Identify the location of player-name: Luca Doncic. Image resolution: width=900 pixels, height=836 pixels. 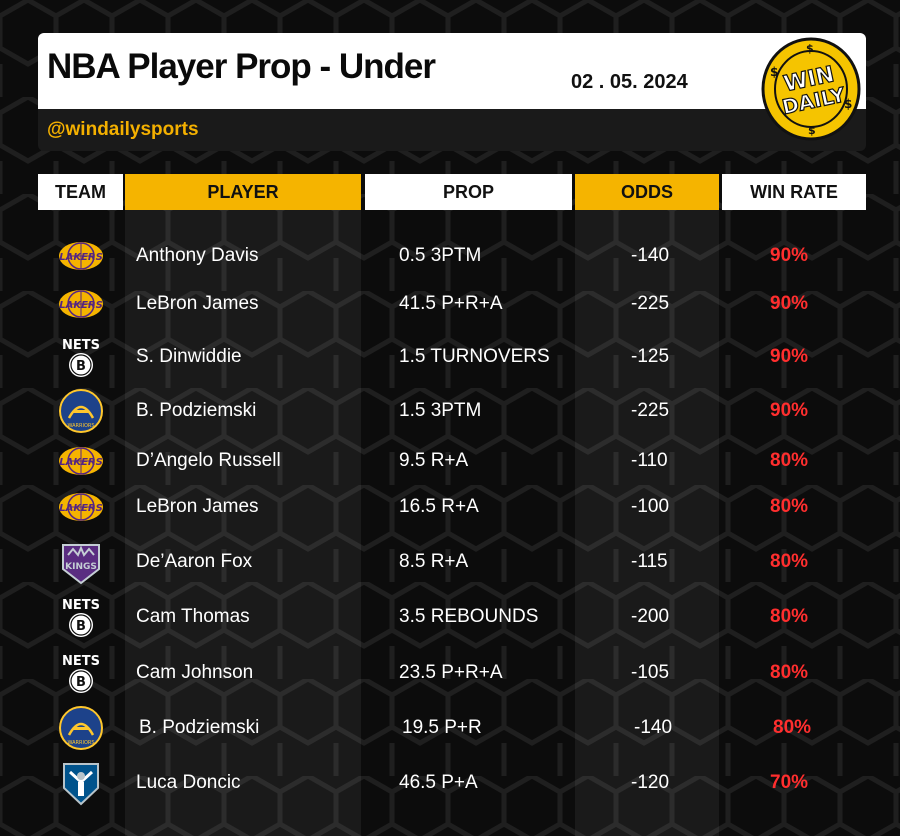
(188, 782).